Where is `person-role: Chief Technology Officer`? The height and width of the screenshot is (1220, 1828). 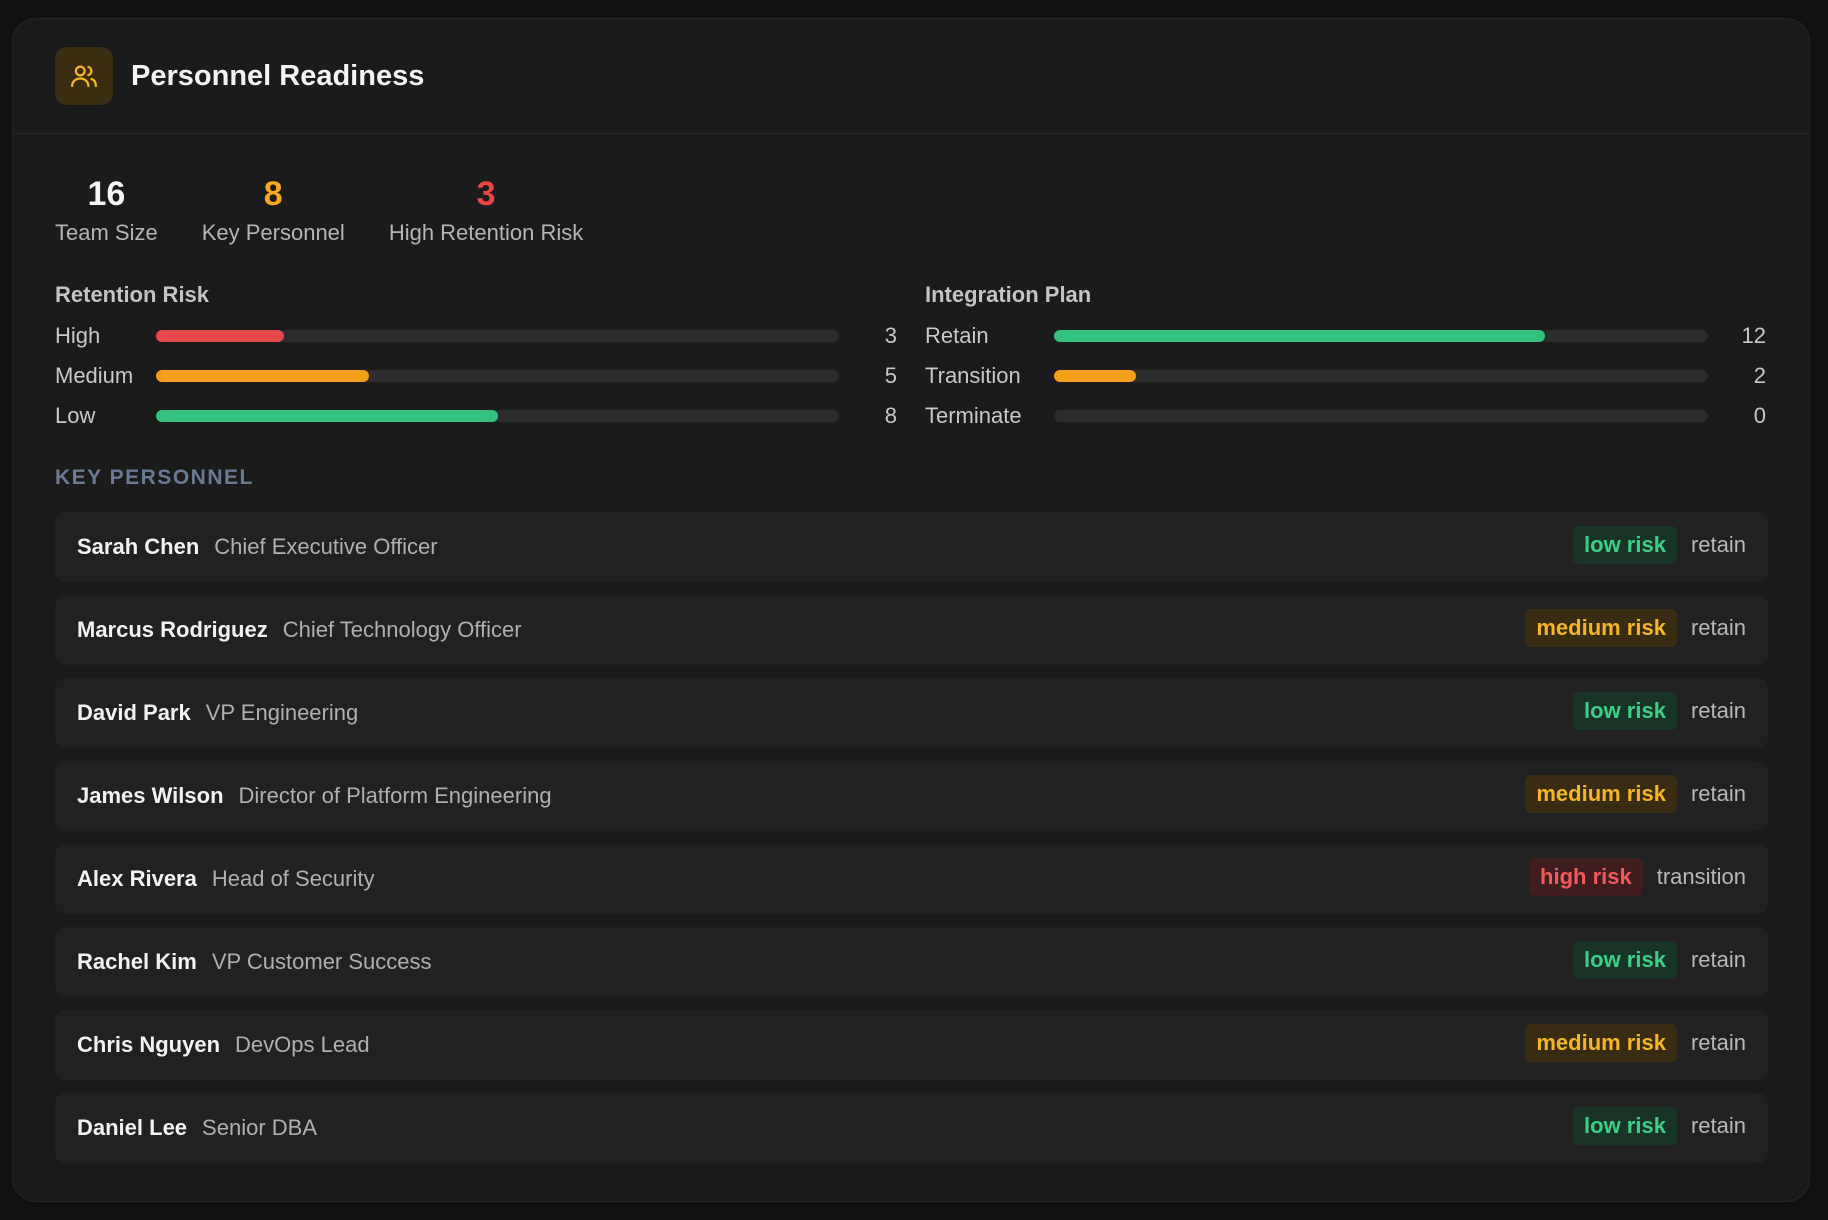
person-role: Chief Technology Officer is located at coordinates (402, 629).